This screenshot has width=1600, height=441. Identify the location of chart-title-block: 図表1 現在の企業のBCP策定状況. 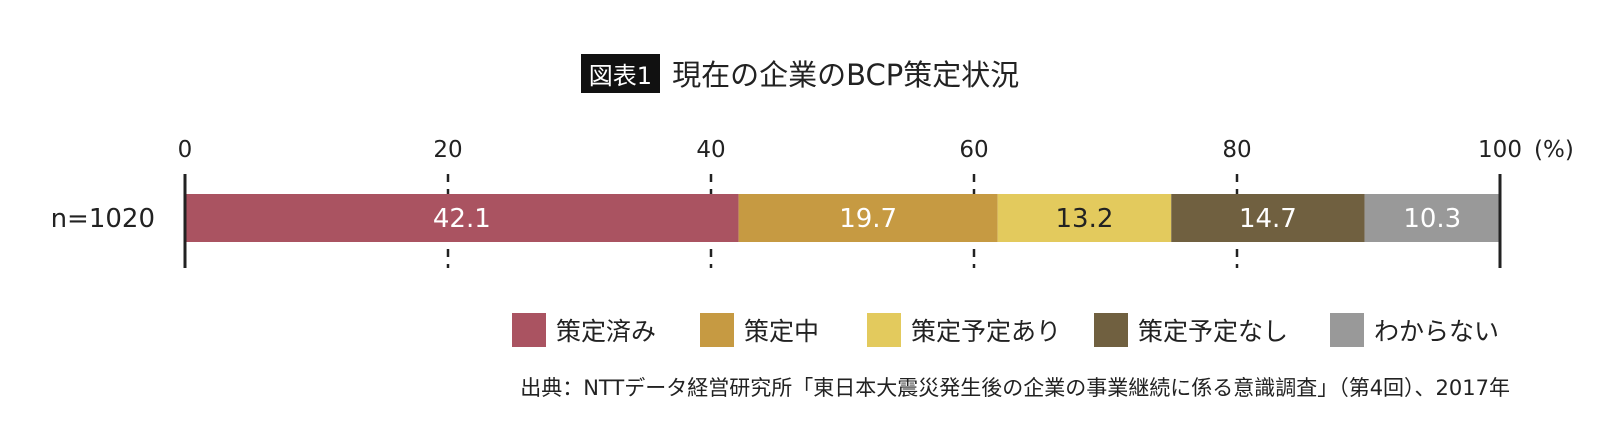
(800, 73).